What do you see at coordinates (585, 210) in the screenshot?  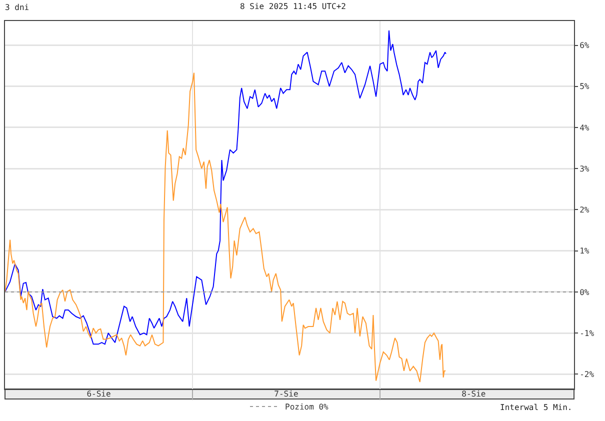 I see `y-tick-label: 2%` at bounding box center [585, 210].